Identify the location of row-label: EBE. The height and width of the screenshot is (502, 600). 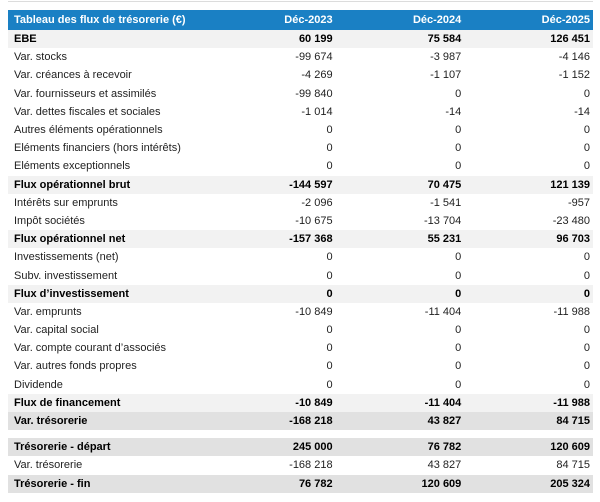
(25, 39).